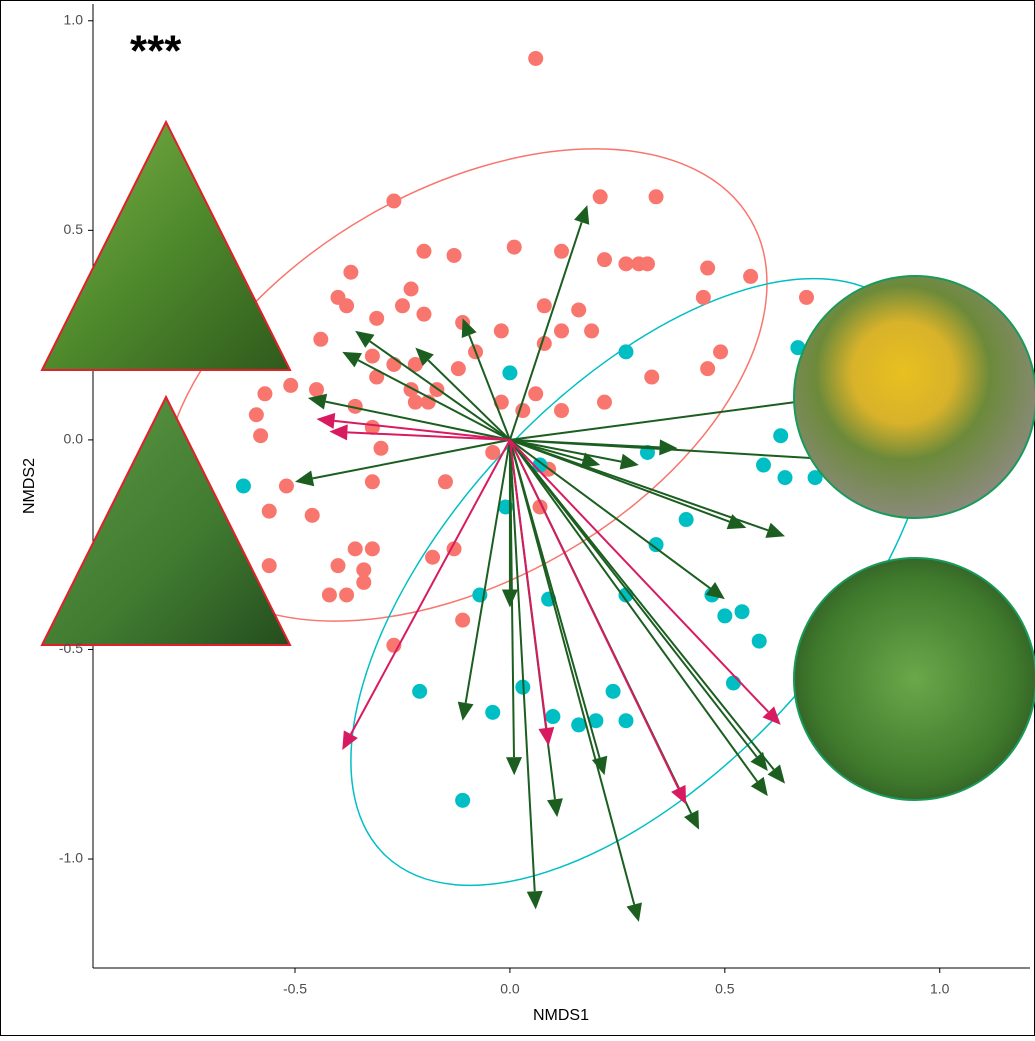  What do you see at coordinates (74, 19) in the screenshot?
I see `y-tick-label: 1.0` at bounding box center [74, 19].